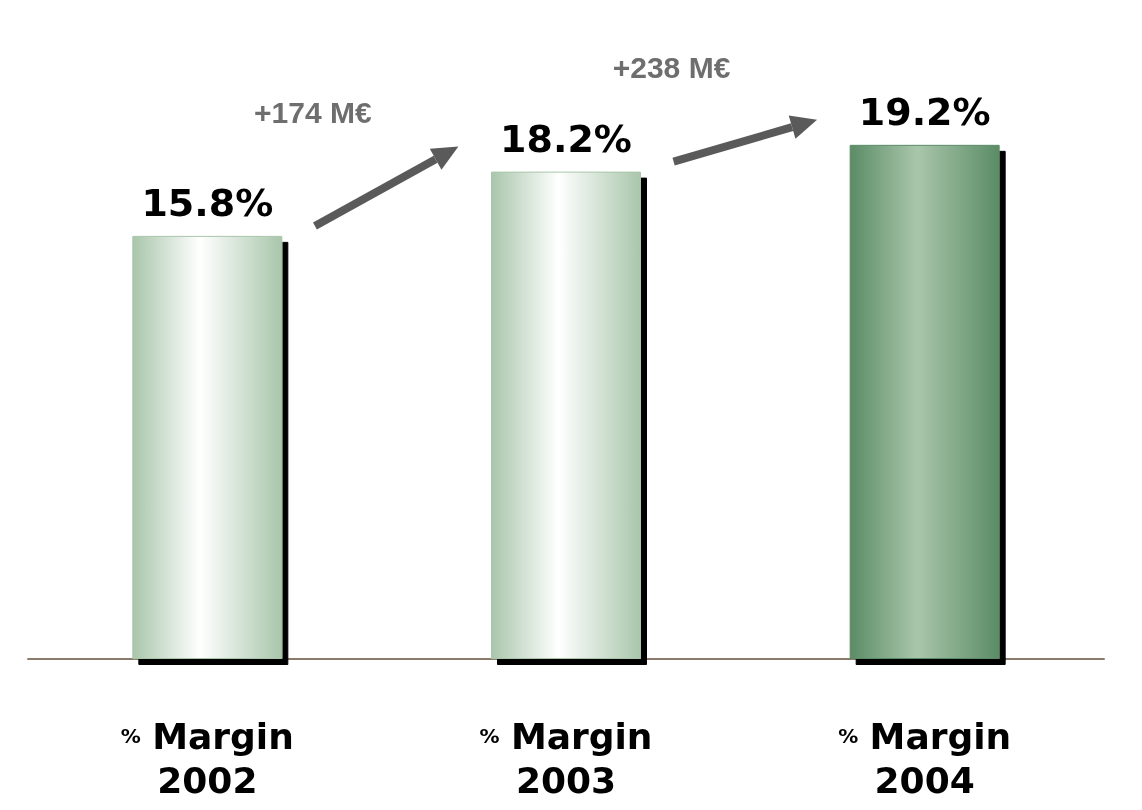 The height and width of the screenshot is (810, 1142). I want to click on x-tick-label: % Margin 2002, so click(207, 758).